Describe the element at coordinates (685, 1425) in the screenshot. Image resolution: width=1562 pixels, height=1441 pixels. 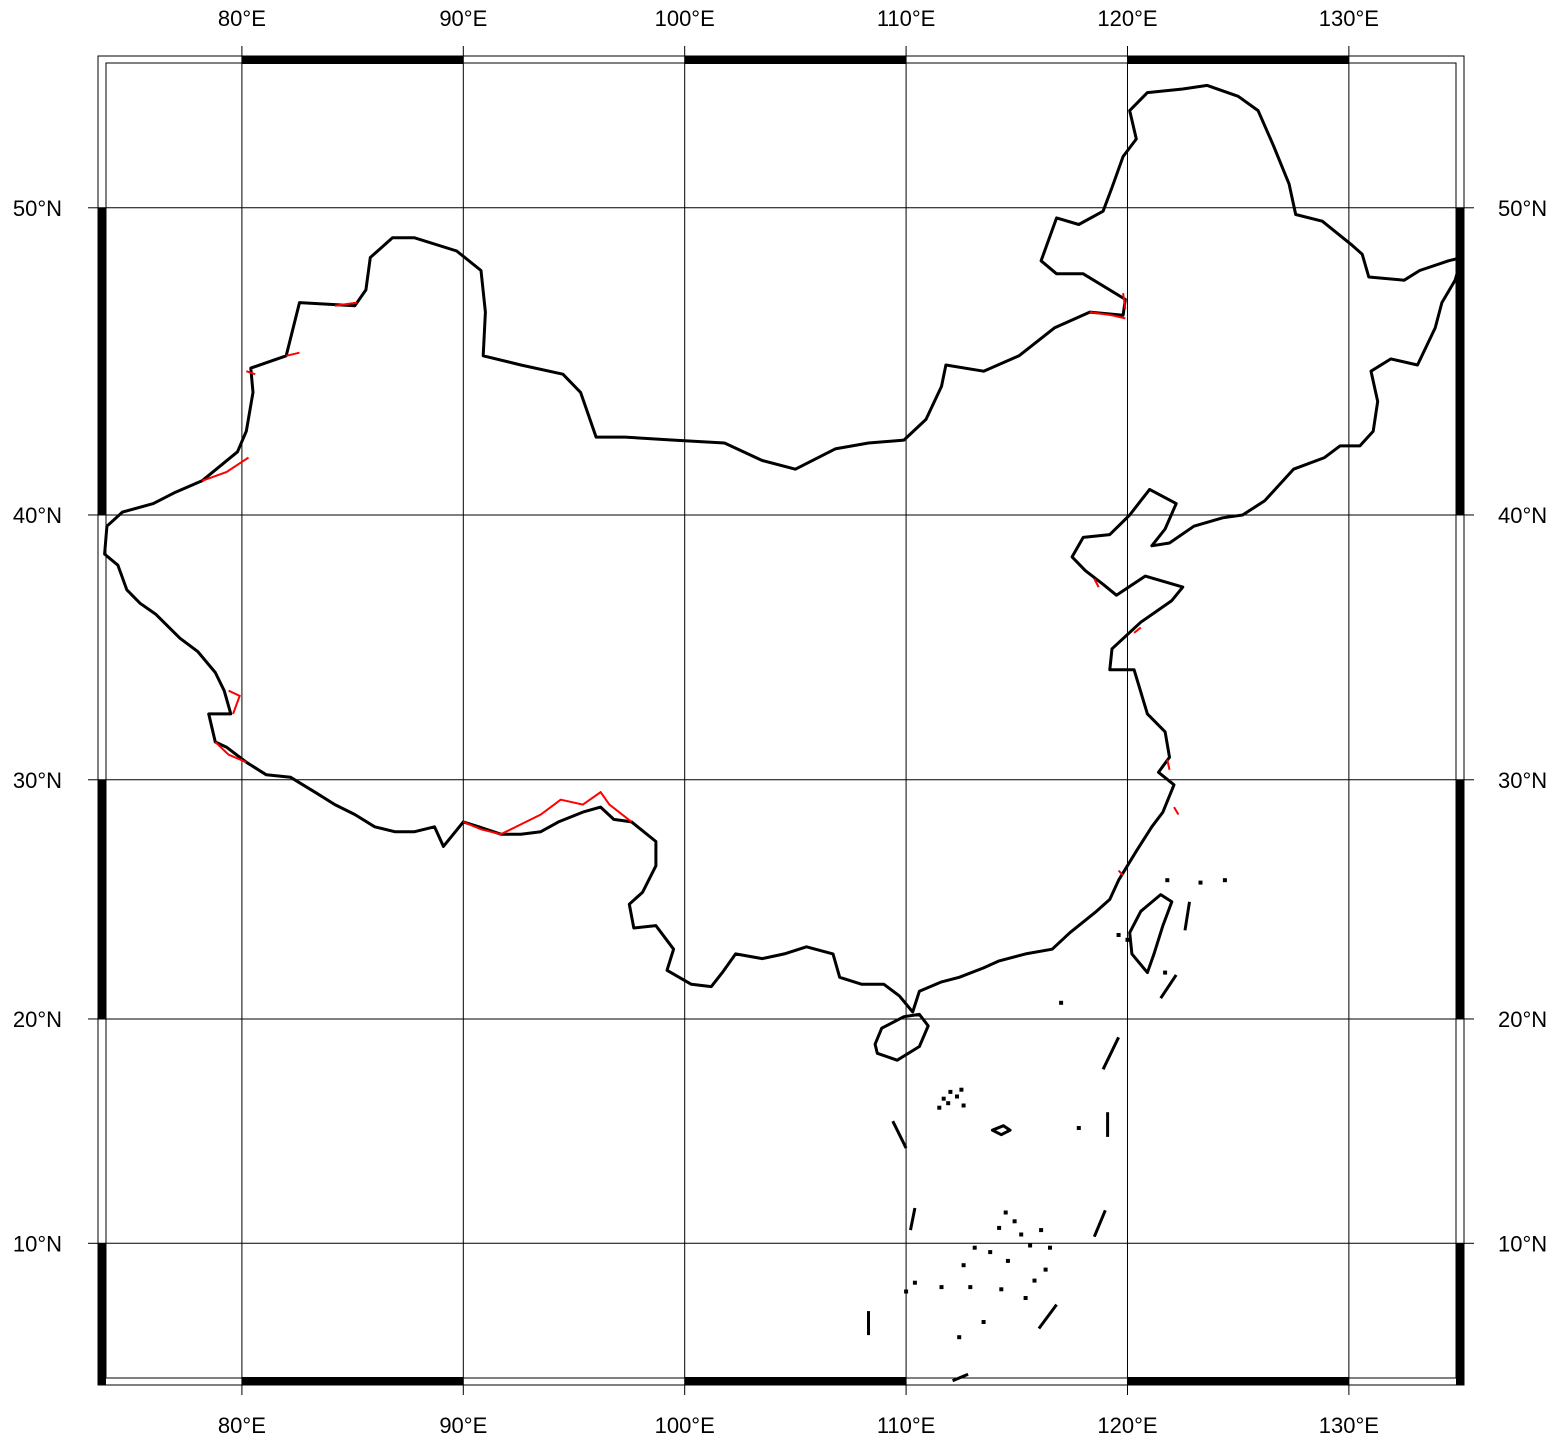
I see `lon-label-bottom: 100°E` at that location.